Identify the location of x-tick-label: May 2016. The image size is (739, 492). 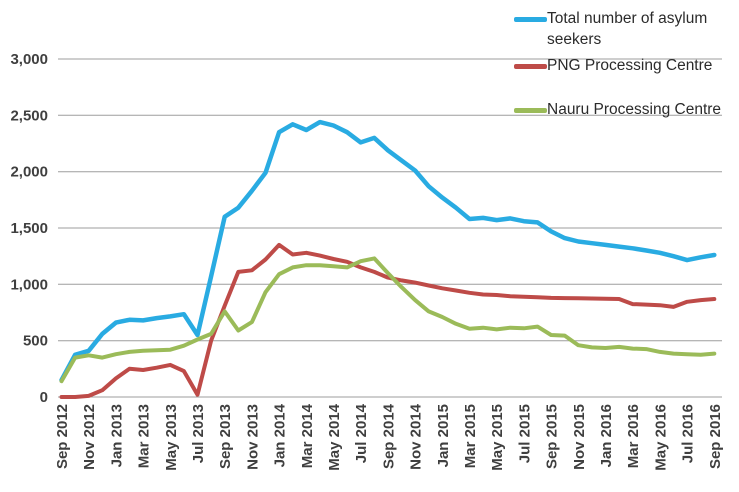
(660, 437).